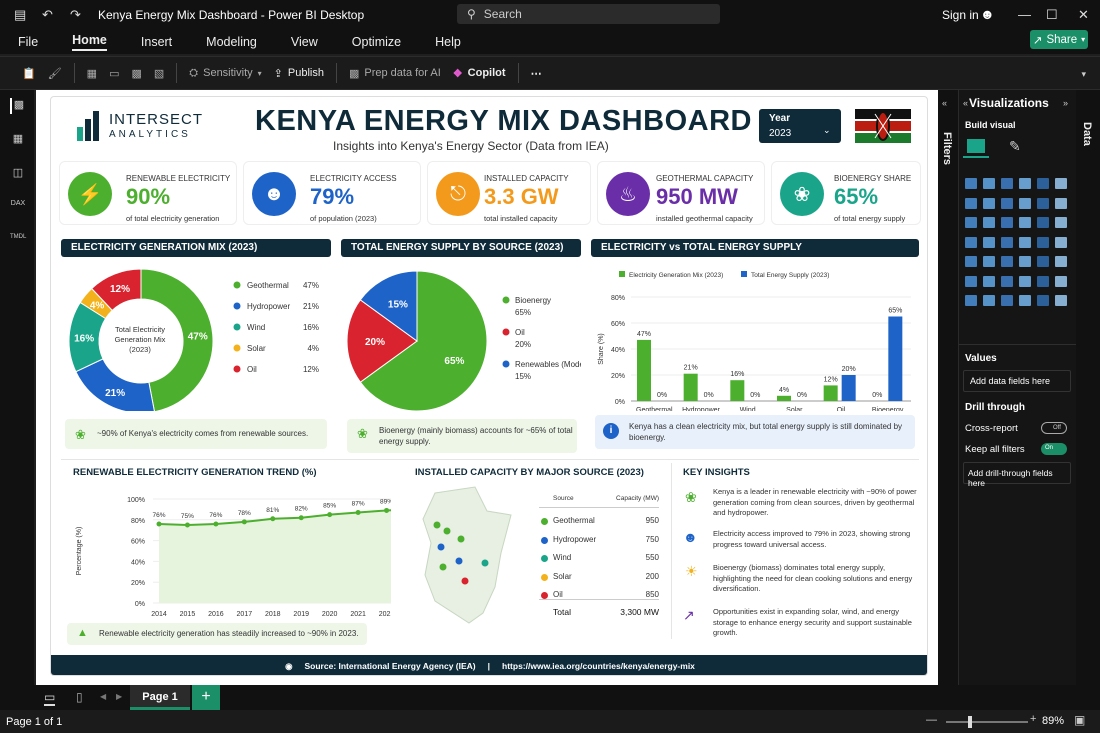 The image size is (1100, 733). Describe the element at coordinates (945, 103) in the screenshot. I see `expand-left-icon: «` at that location.